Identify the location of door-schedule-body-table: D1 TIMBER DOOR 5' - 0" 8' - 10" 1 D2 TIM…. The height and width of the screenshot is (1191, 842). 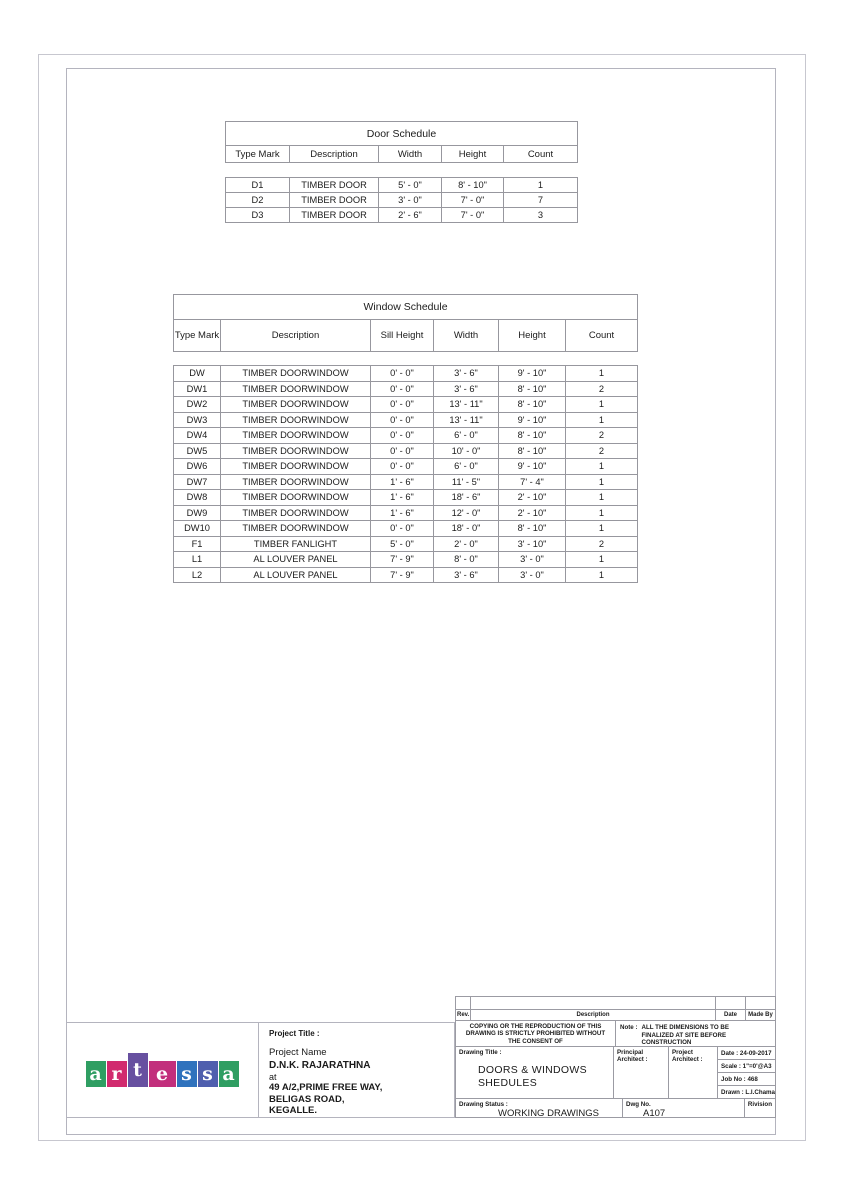
(401, 200).